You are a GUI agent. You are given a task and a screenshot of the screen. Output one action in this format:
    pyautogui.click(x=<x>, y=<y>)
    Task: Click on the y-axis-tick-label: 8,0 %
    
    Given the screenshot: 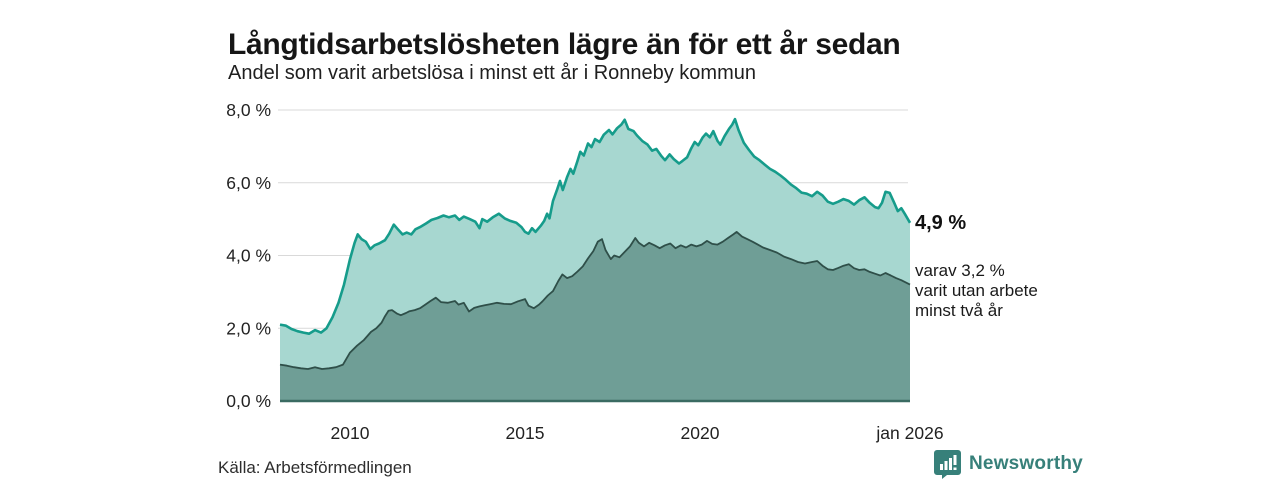 What is the action you would take?
    pyautogui.click(x=248, y=110)
    